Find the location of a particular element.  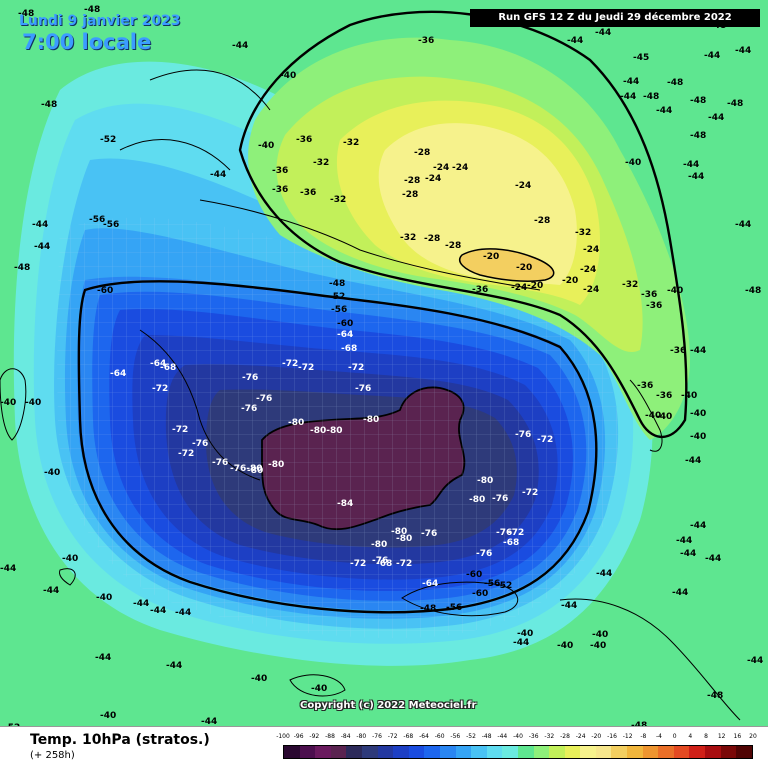

color-scale-tick-label: 20 is located at coordinates (753, 736).